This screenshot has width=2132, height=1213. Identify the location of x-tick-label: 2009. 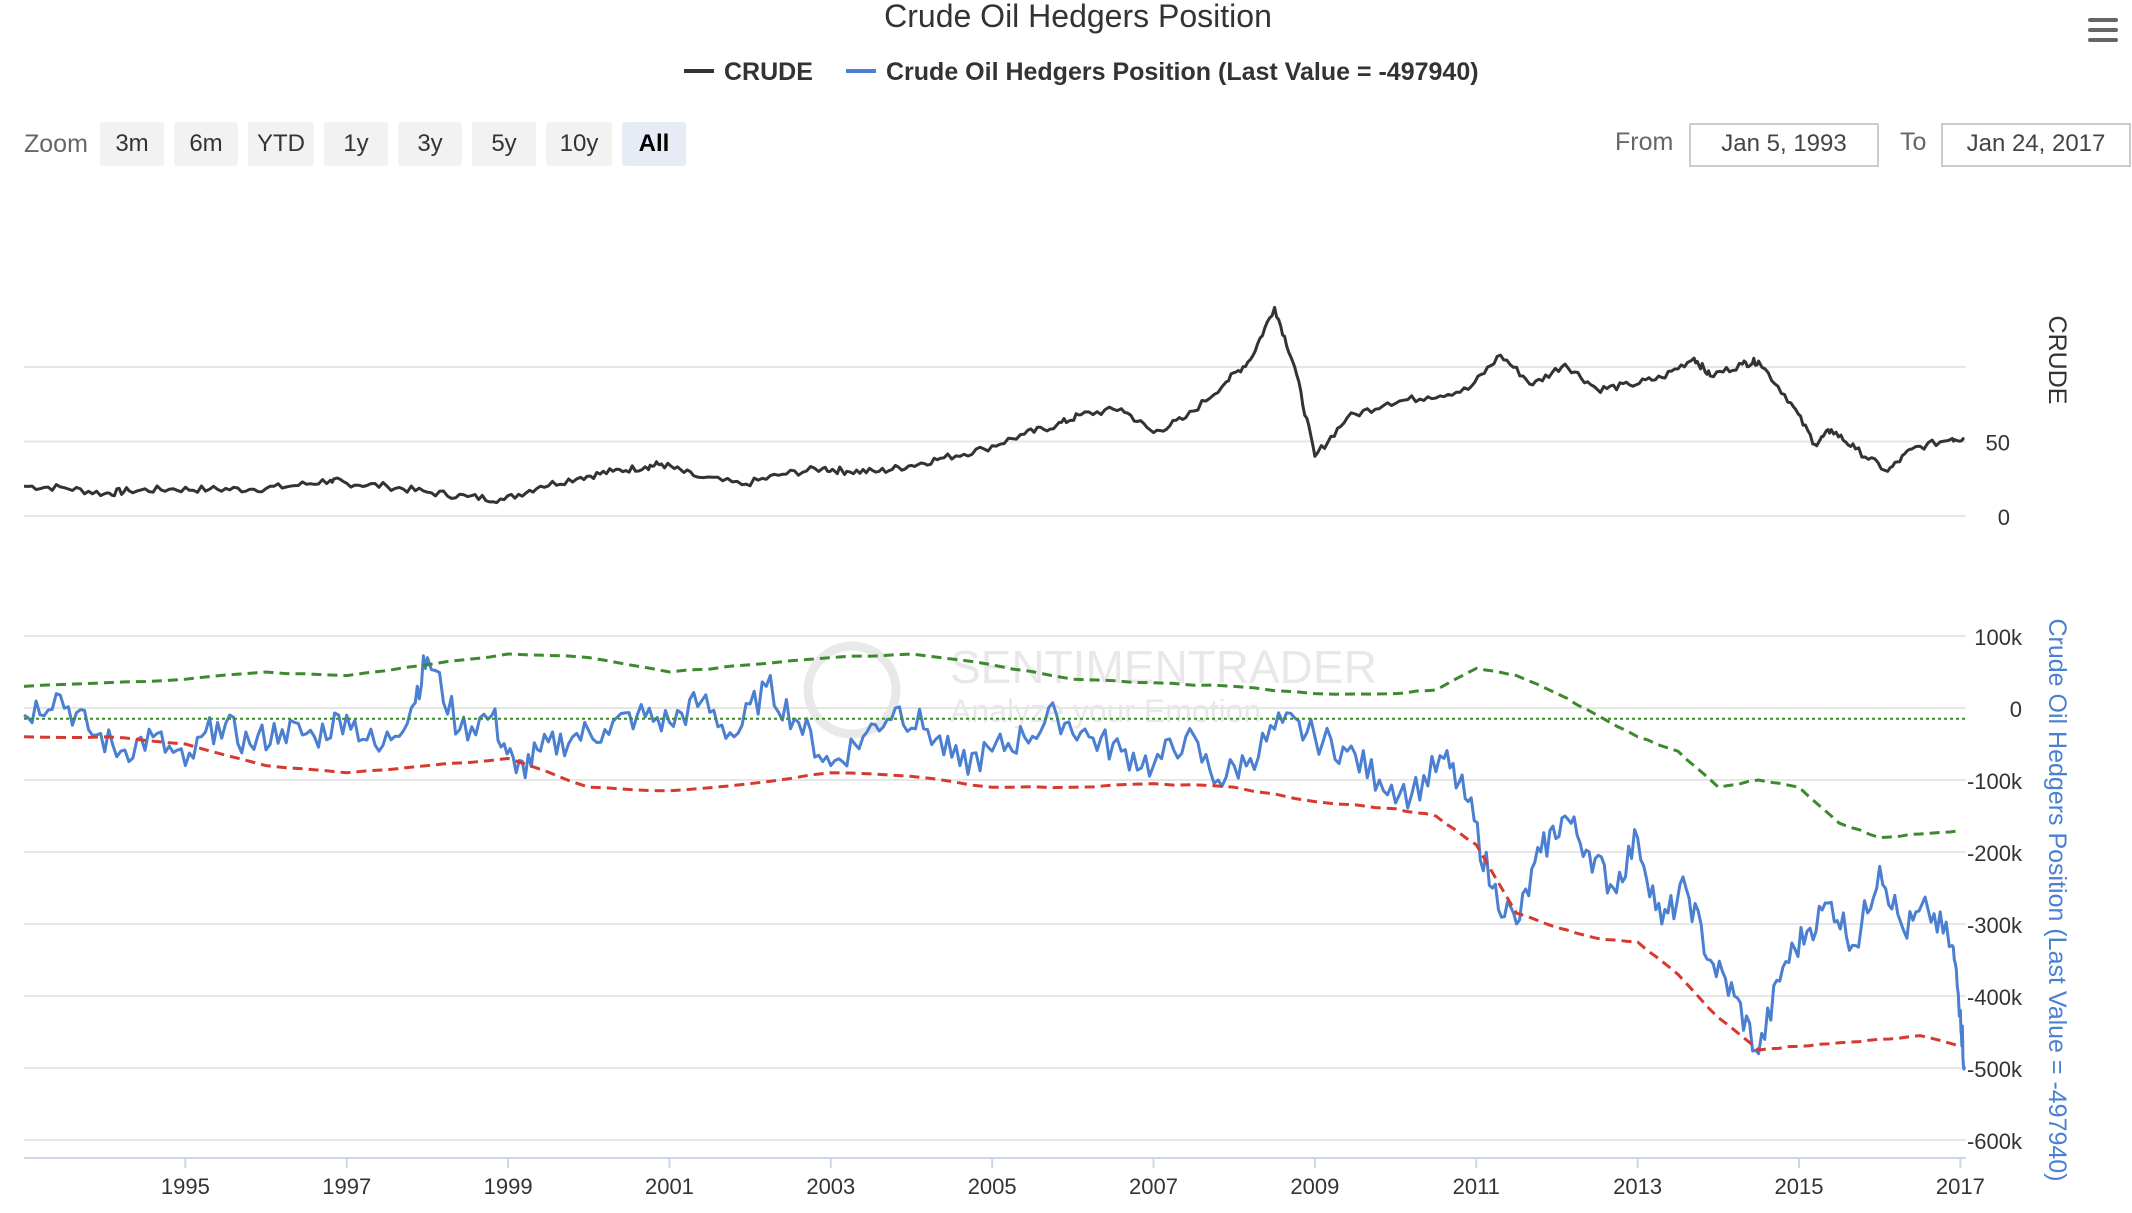
(1314, 1186).